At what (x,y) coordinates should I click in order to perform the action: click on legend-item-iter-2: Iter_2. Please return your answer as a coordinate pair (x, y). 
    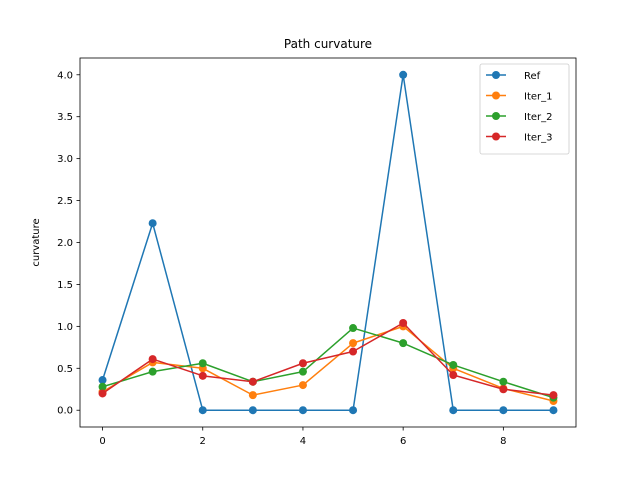
    Looking at the image, I should click on (519, 117).